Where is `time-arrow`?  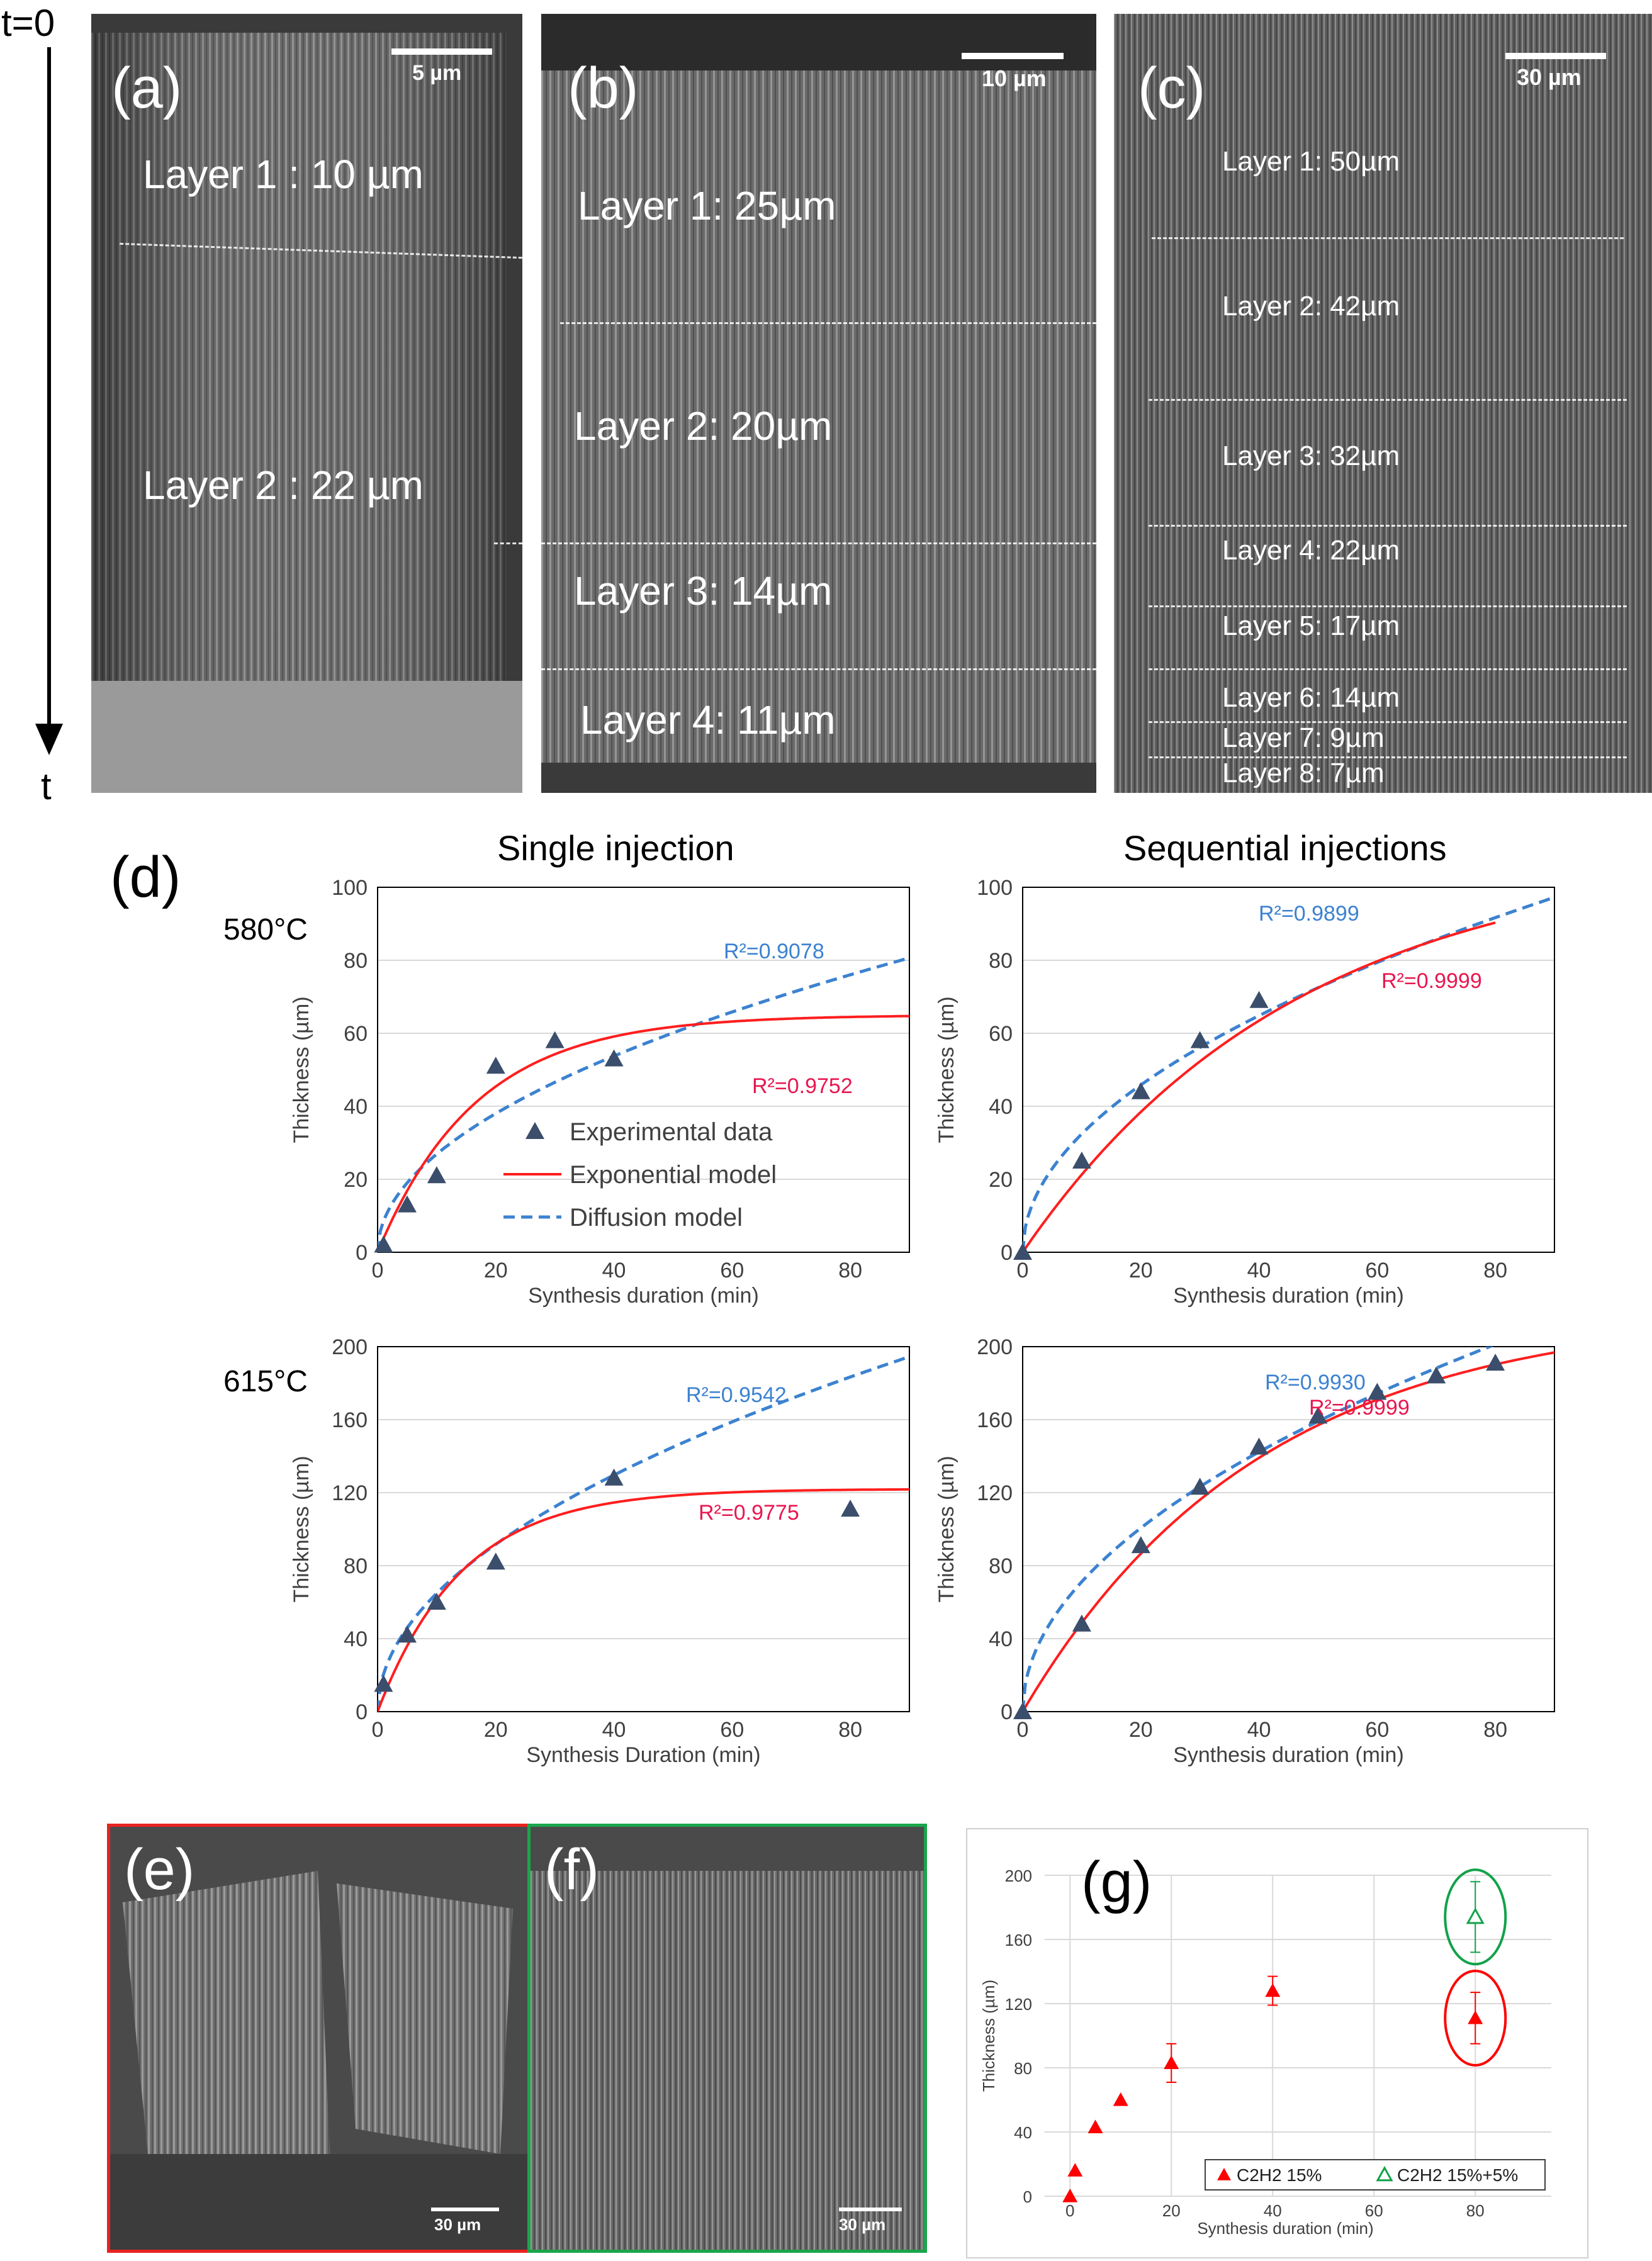
time-arrow is located at coordinates (49, 401).